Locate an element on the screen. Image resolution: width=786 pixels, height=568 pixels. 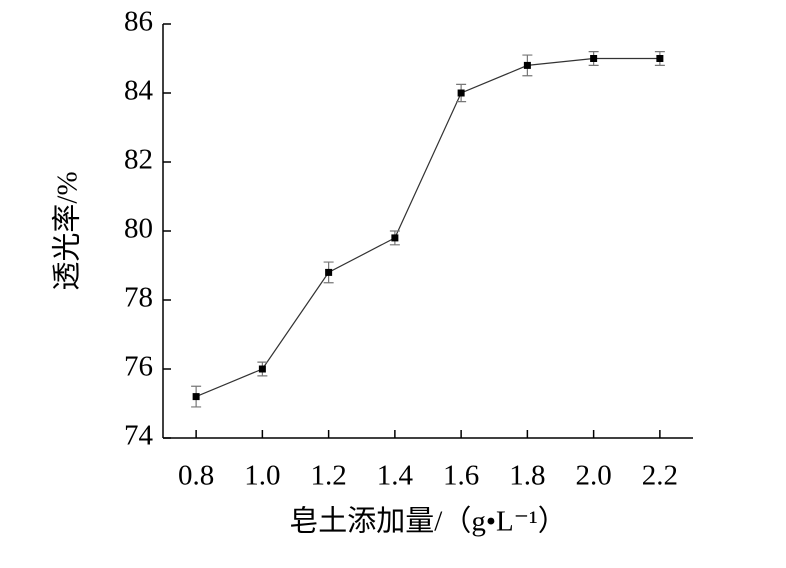
y-tick-label: 86 is located at coordinates (138, 22).